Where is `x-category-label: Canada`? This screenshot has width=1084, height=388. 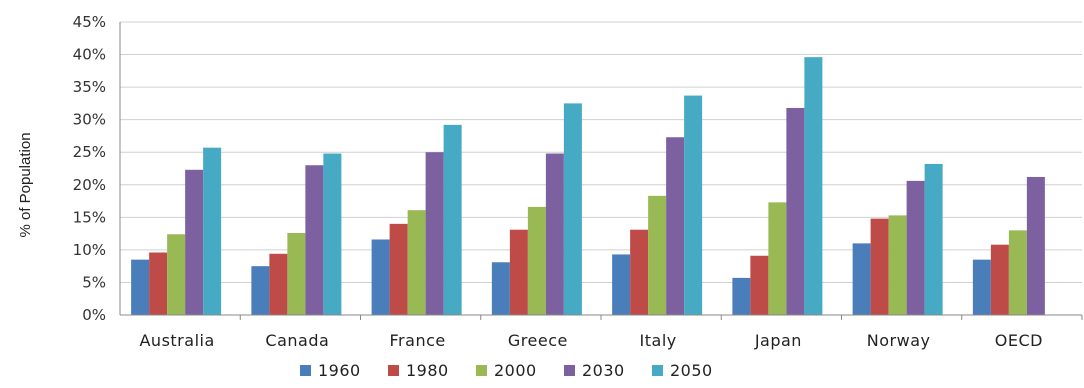
x-category-label: Canada is located at coordinates (297, 340).